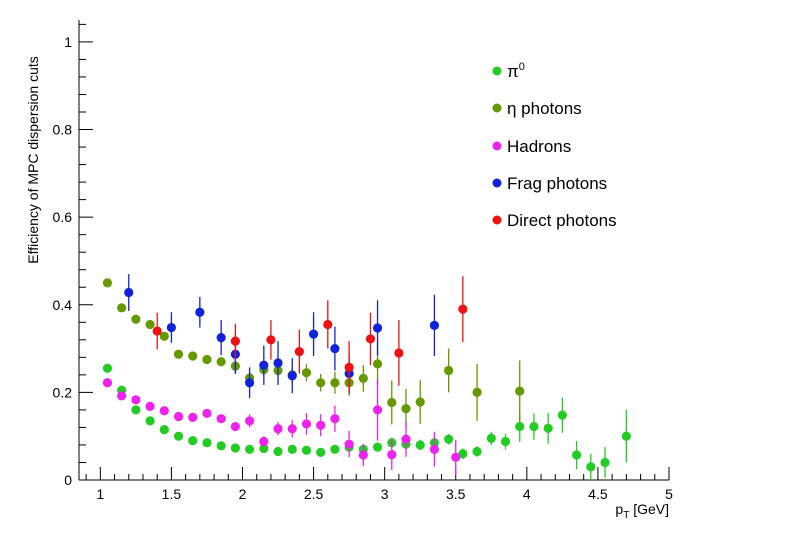 This screenshot has height=534, width=789. Describe the element at coordinates (63, 130) in the screenshot. I see `y-tick-label: 0.8` at that location.